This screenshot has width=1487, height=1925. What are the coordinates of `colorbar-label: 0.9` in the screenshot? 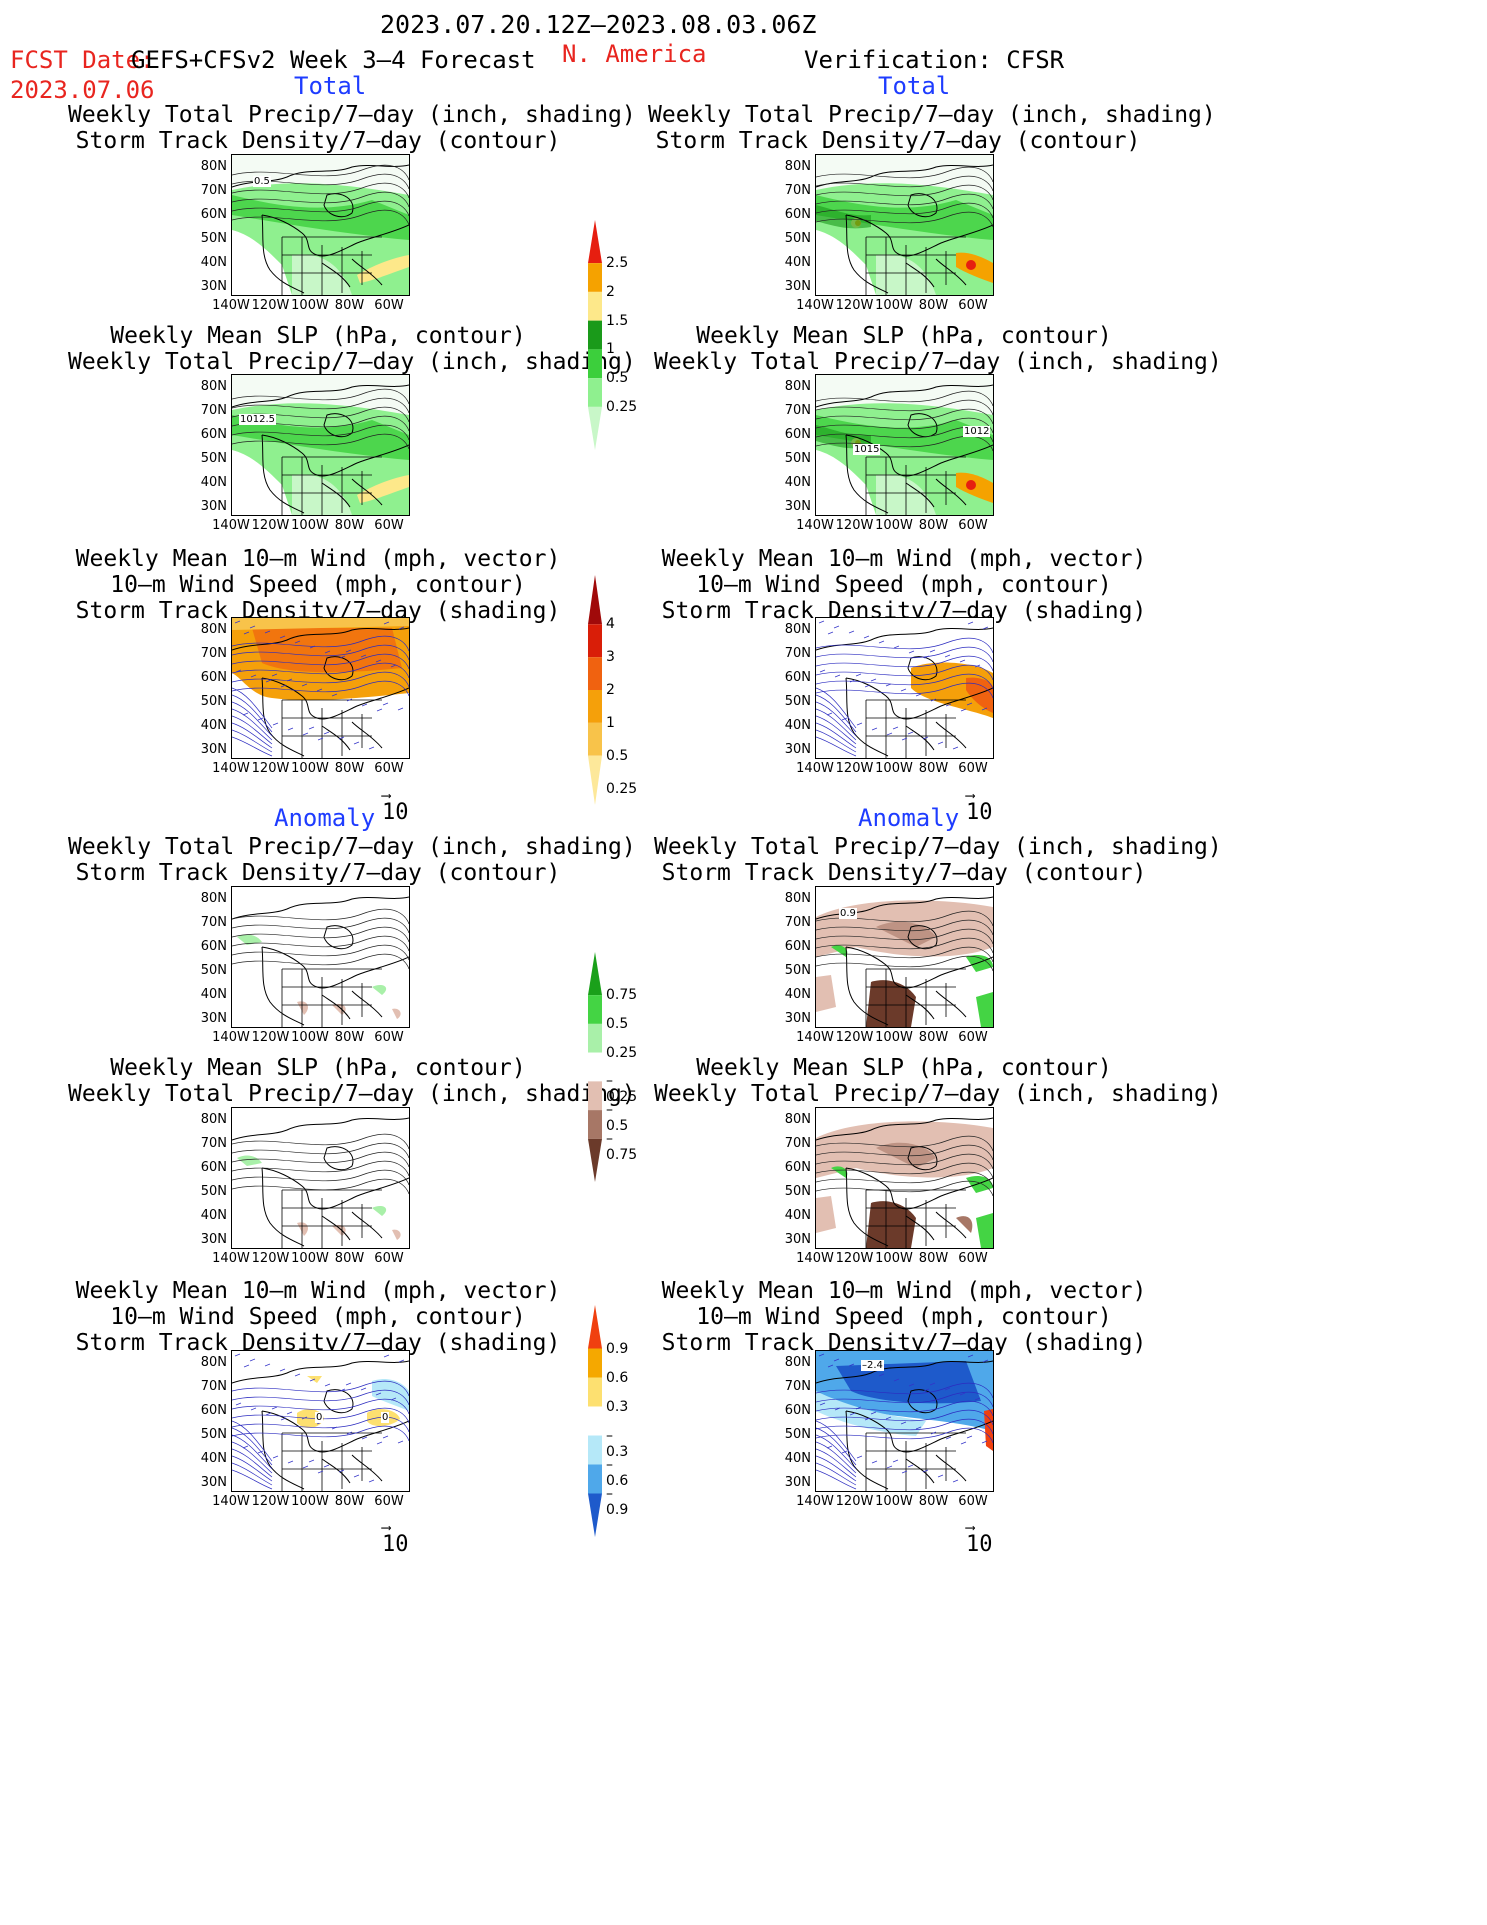 It's located at (617, 1348).